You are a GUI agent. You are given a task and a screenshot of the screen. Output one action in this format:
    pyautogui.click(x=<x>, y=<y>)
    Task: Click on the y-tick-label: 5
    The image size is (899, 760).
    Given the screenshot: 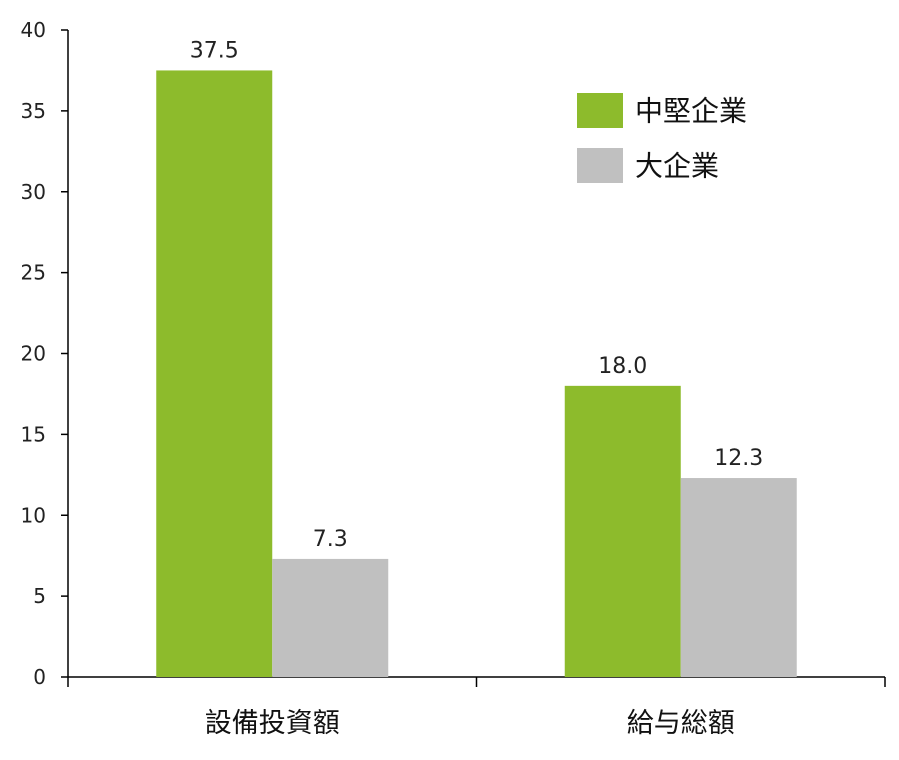 What is the action you would take?
    pyautogui.click(x=39, y=596)
    